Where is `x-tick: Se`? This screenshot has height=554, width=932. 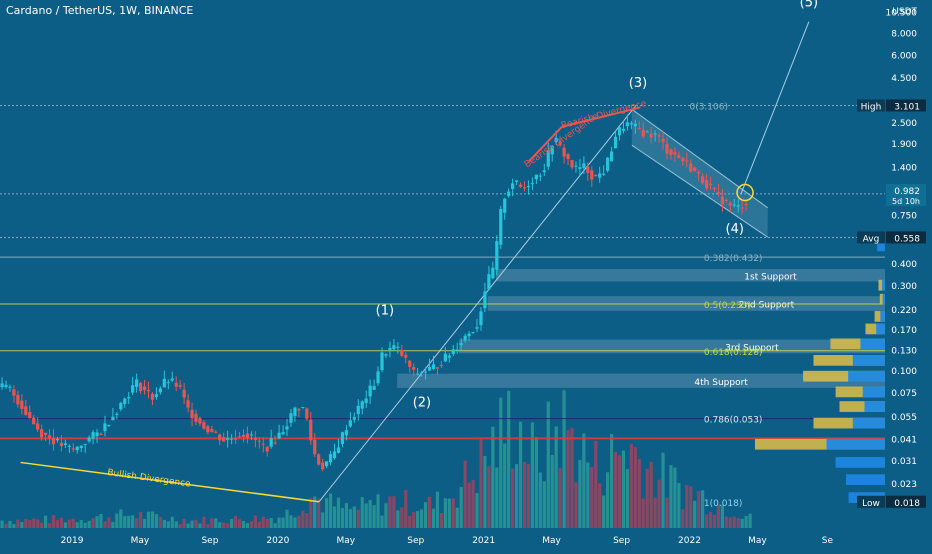
x-tick: Se is located at coordinates (828, 541).